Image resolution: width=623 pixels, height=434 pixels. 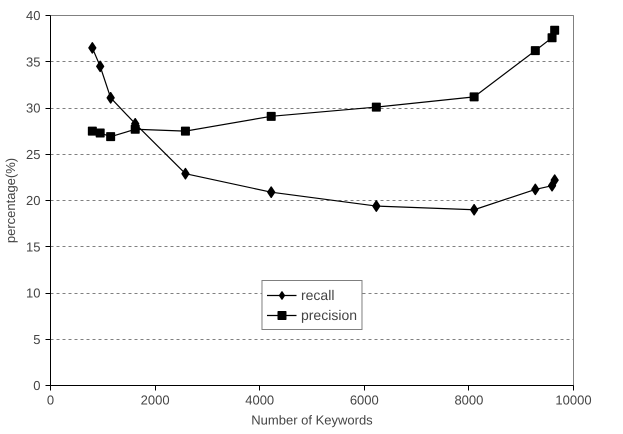 What do you see at coordinates (573, 400) in the screenshot?
I see `x-tick-label: 10000` at bounding box center [573, 400].